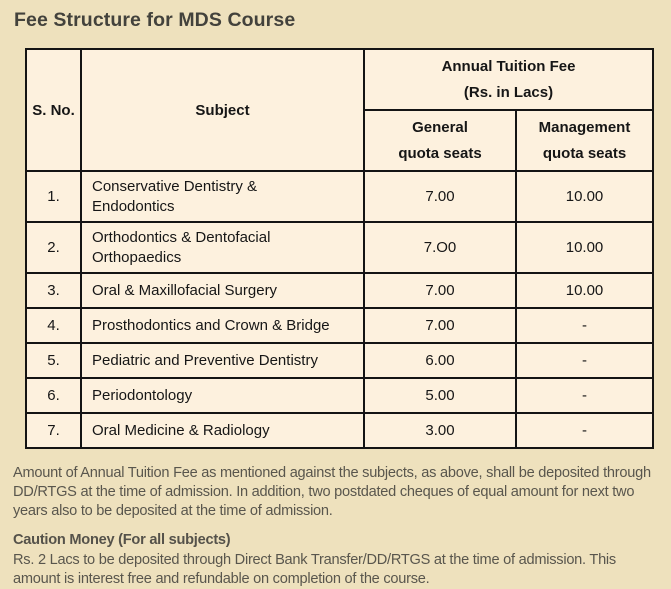 The width and height of the screenshot is (671, 589). What do you see at coordinates (53, 360) in the screenshot?
I see `cell-sno: 5.` at bounding box center [53, 360].